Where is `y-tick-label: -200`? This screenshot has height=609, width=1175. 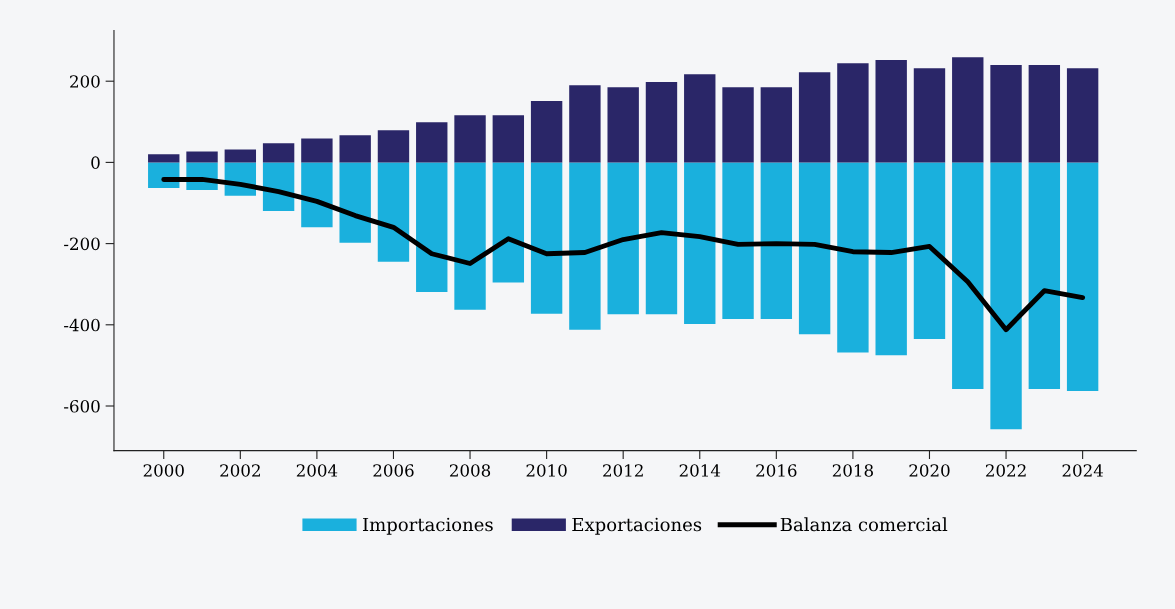 y-tick-label: -200 is located at coordinates (82, 244).